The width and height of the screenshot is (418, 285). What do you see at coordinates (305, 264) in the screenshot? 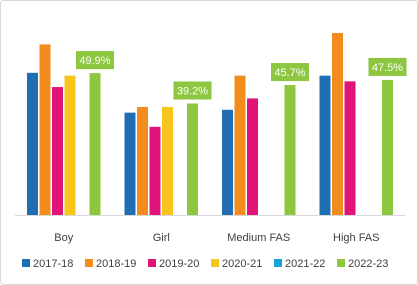
I see `legend-label: 2021-22` at bounding box center [305, 264].